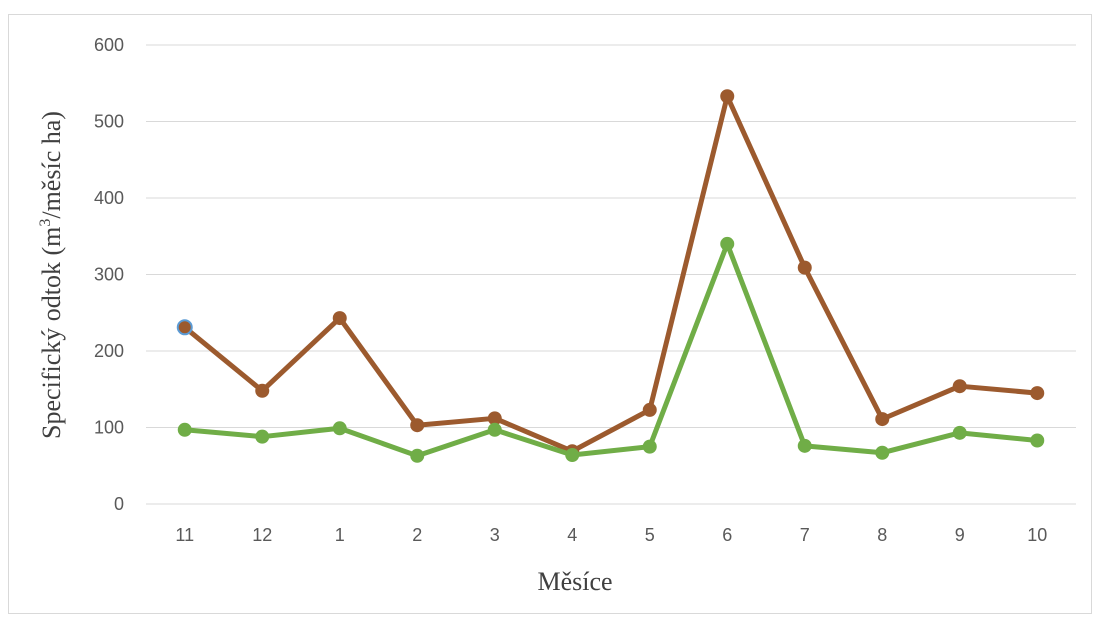 The height and width of the screenshot is (619, 1094). Describe the element at coordinates (960, 535) in the screenshot. I see `x-tick-label: 9` at that location.